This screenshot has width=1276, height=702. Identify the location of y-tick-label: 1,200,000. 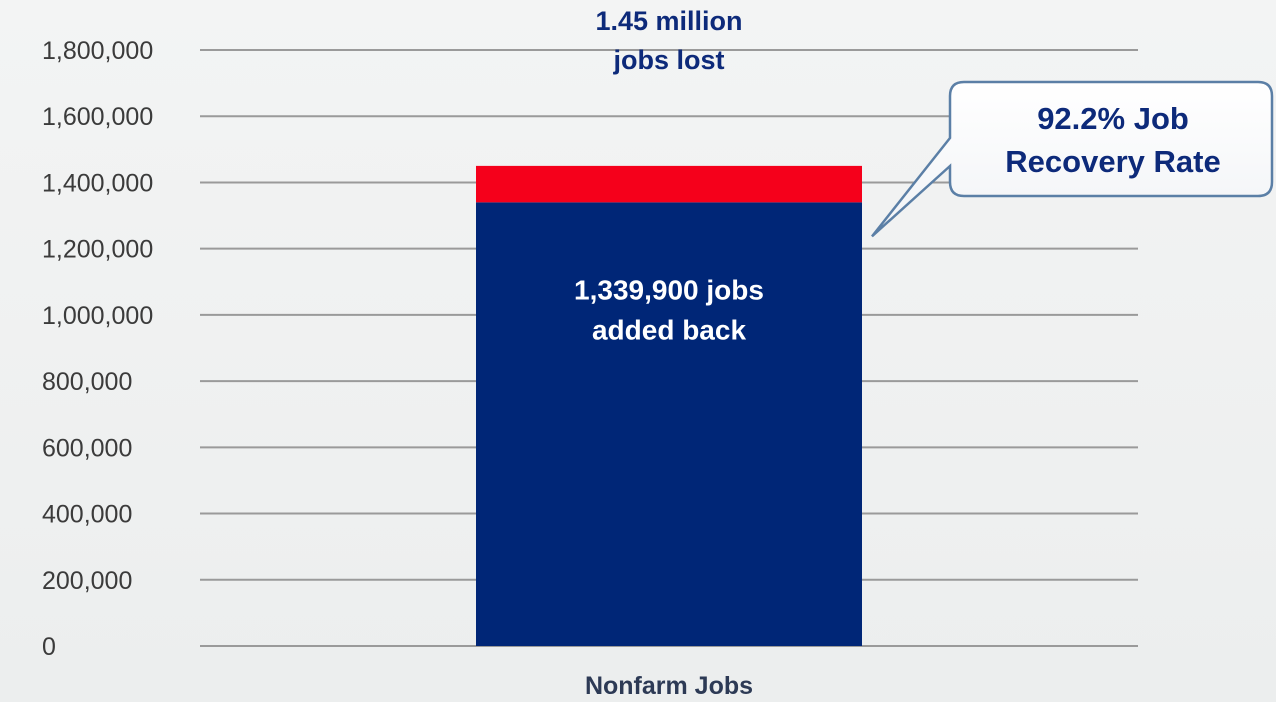
(97, 250).